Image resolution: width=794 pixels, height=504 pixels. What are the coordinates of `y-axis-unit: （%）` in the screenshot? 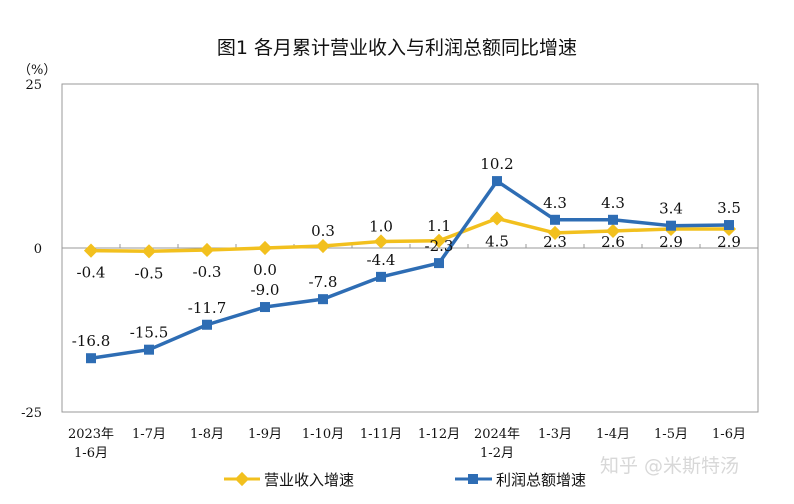 It's located at (37, 70).